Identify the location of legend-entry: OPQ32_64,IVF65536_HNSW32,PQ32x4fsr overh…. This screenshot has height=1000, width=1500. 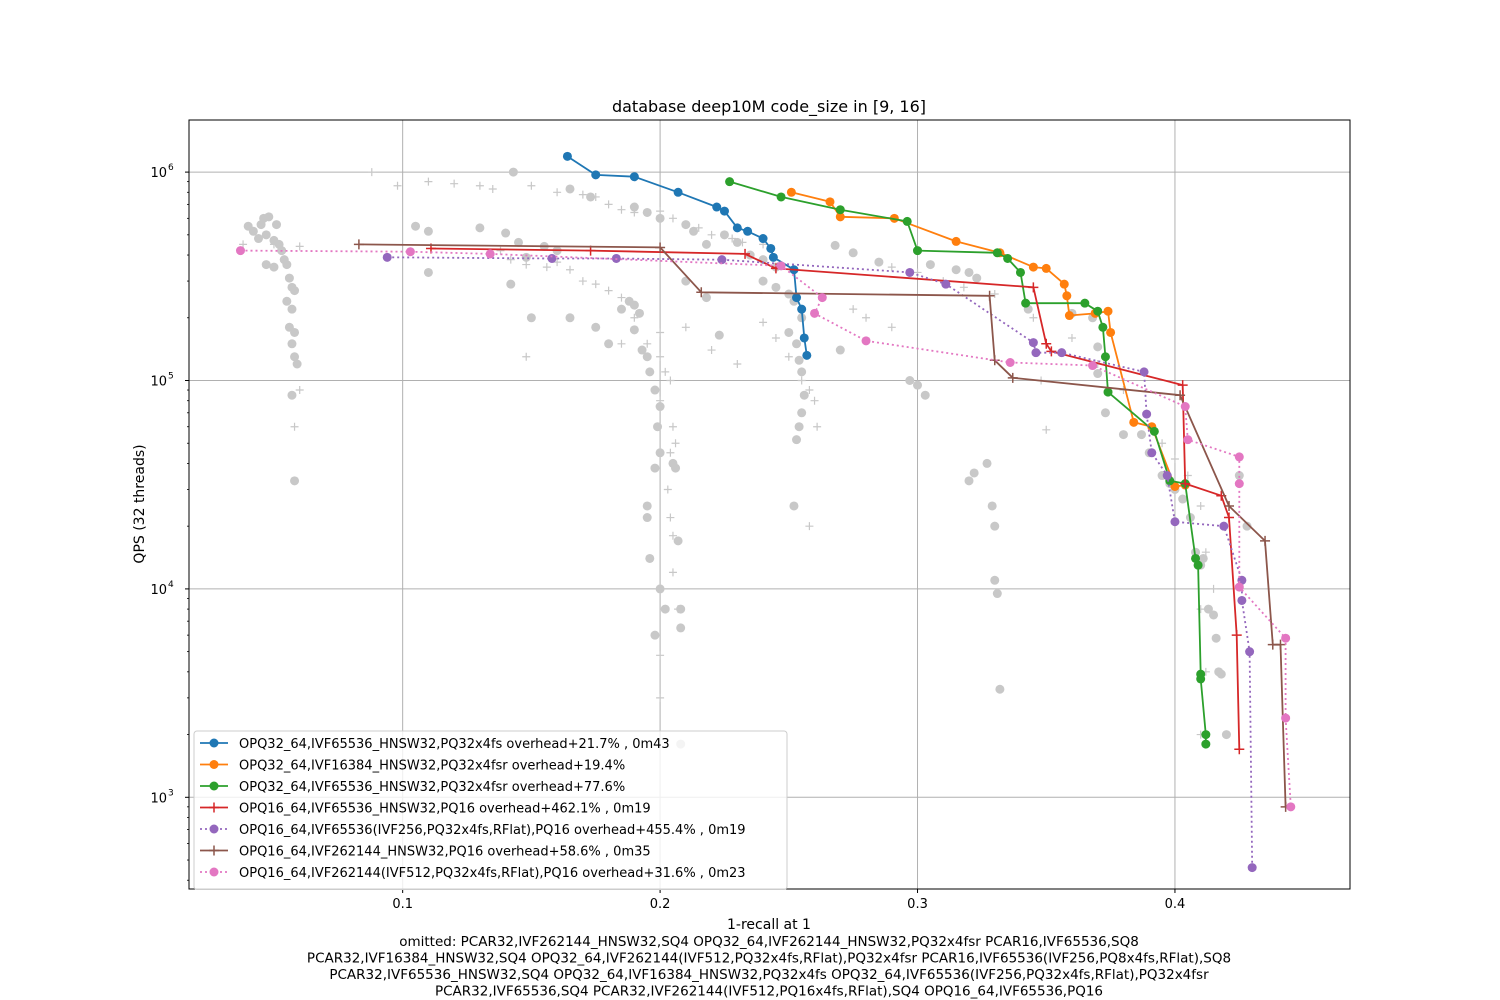
(432, 787).